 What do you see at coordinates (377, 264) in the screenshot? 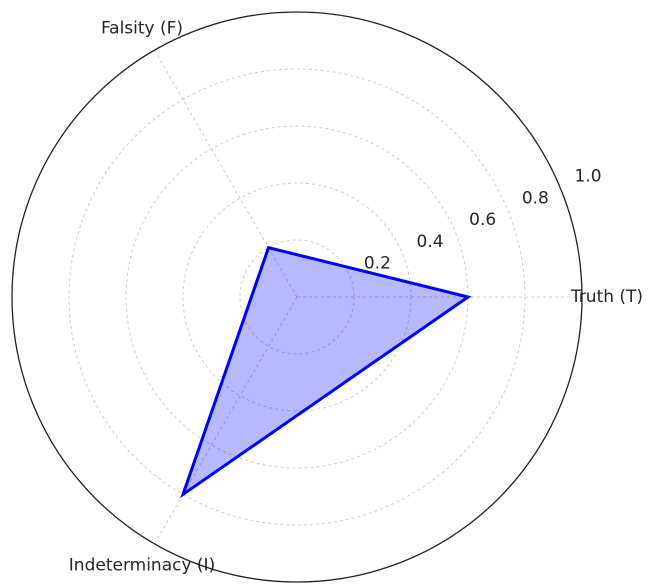
I see `r-tick-label: 0.2` at bounding box center [377, 264].